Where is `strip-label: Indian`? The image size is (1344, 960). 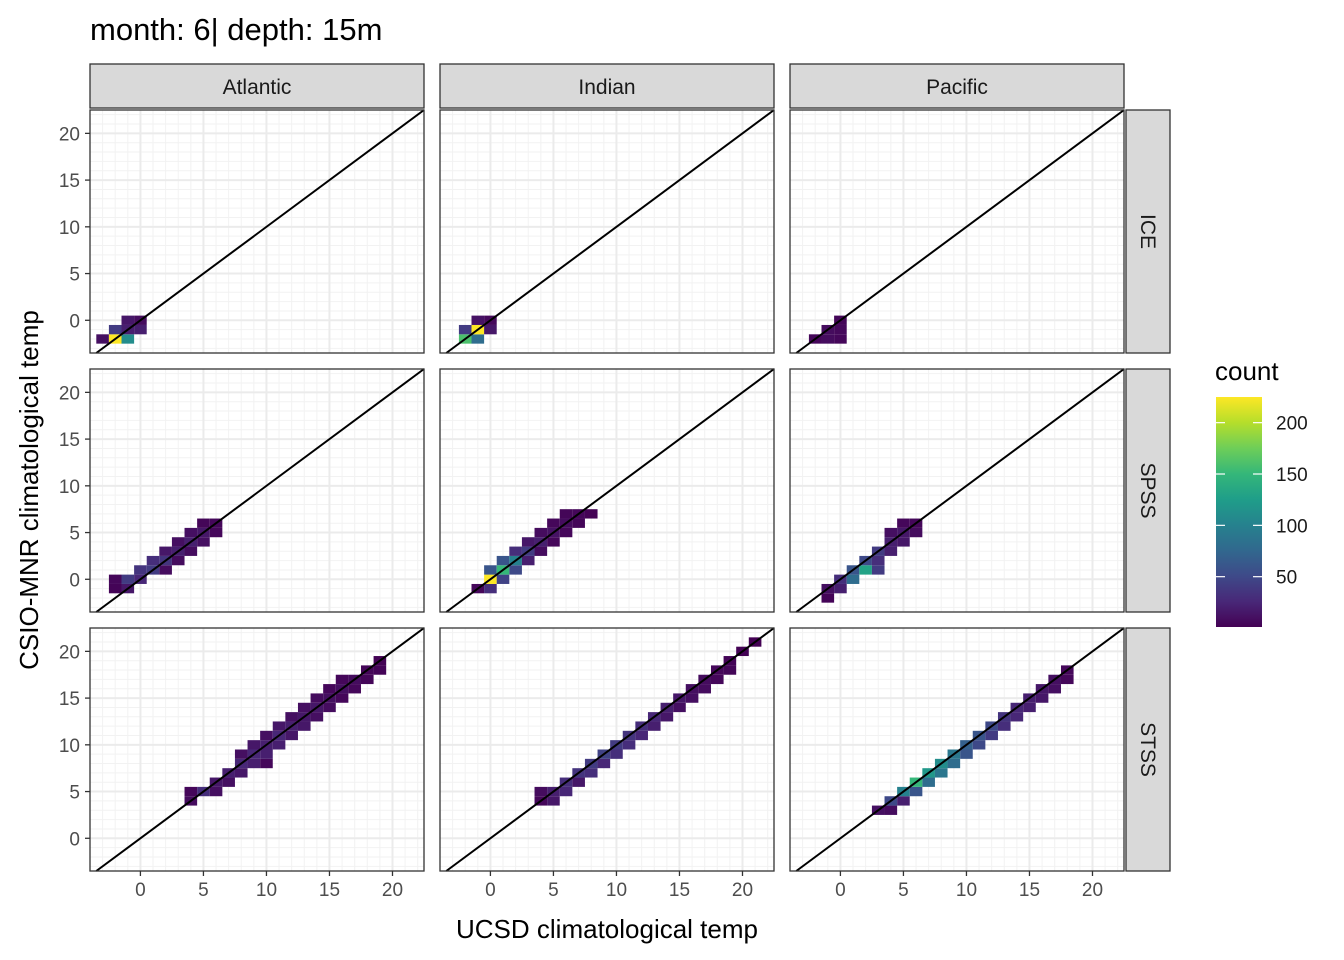
strip-label: Indian is located at coordinates (606, 87).